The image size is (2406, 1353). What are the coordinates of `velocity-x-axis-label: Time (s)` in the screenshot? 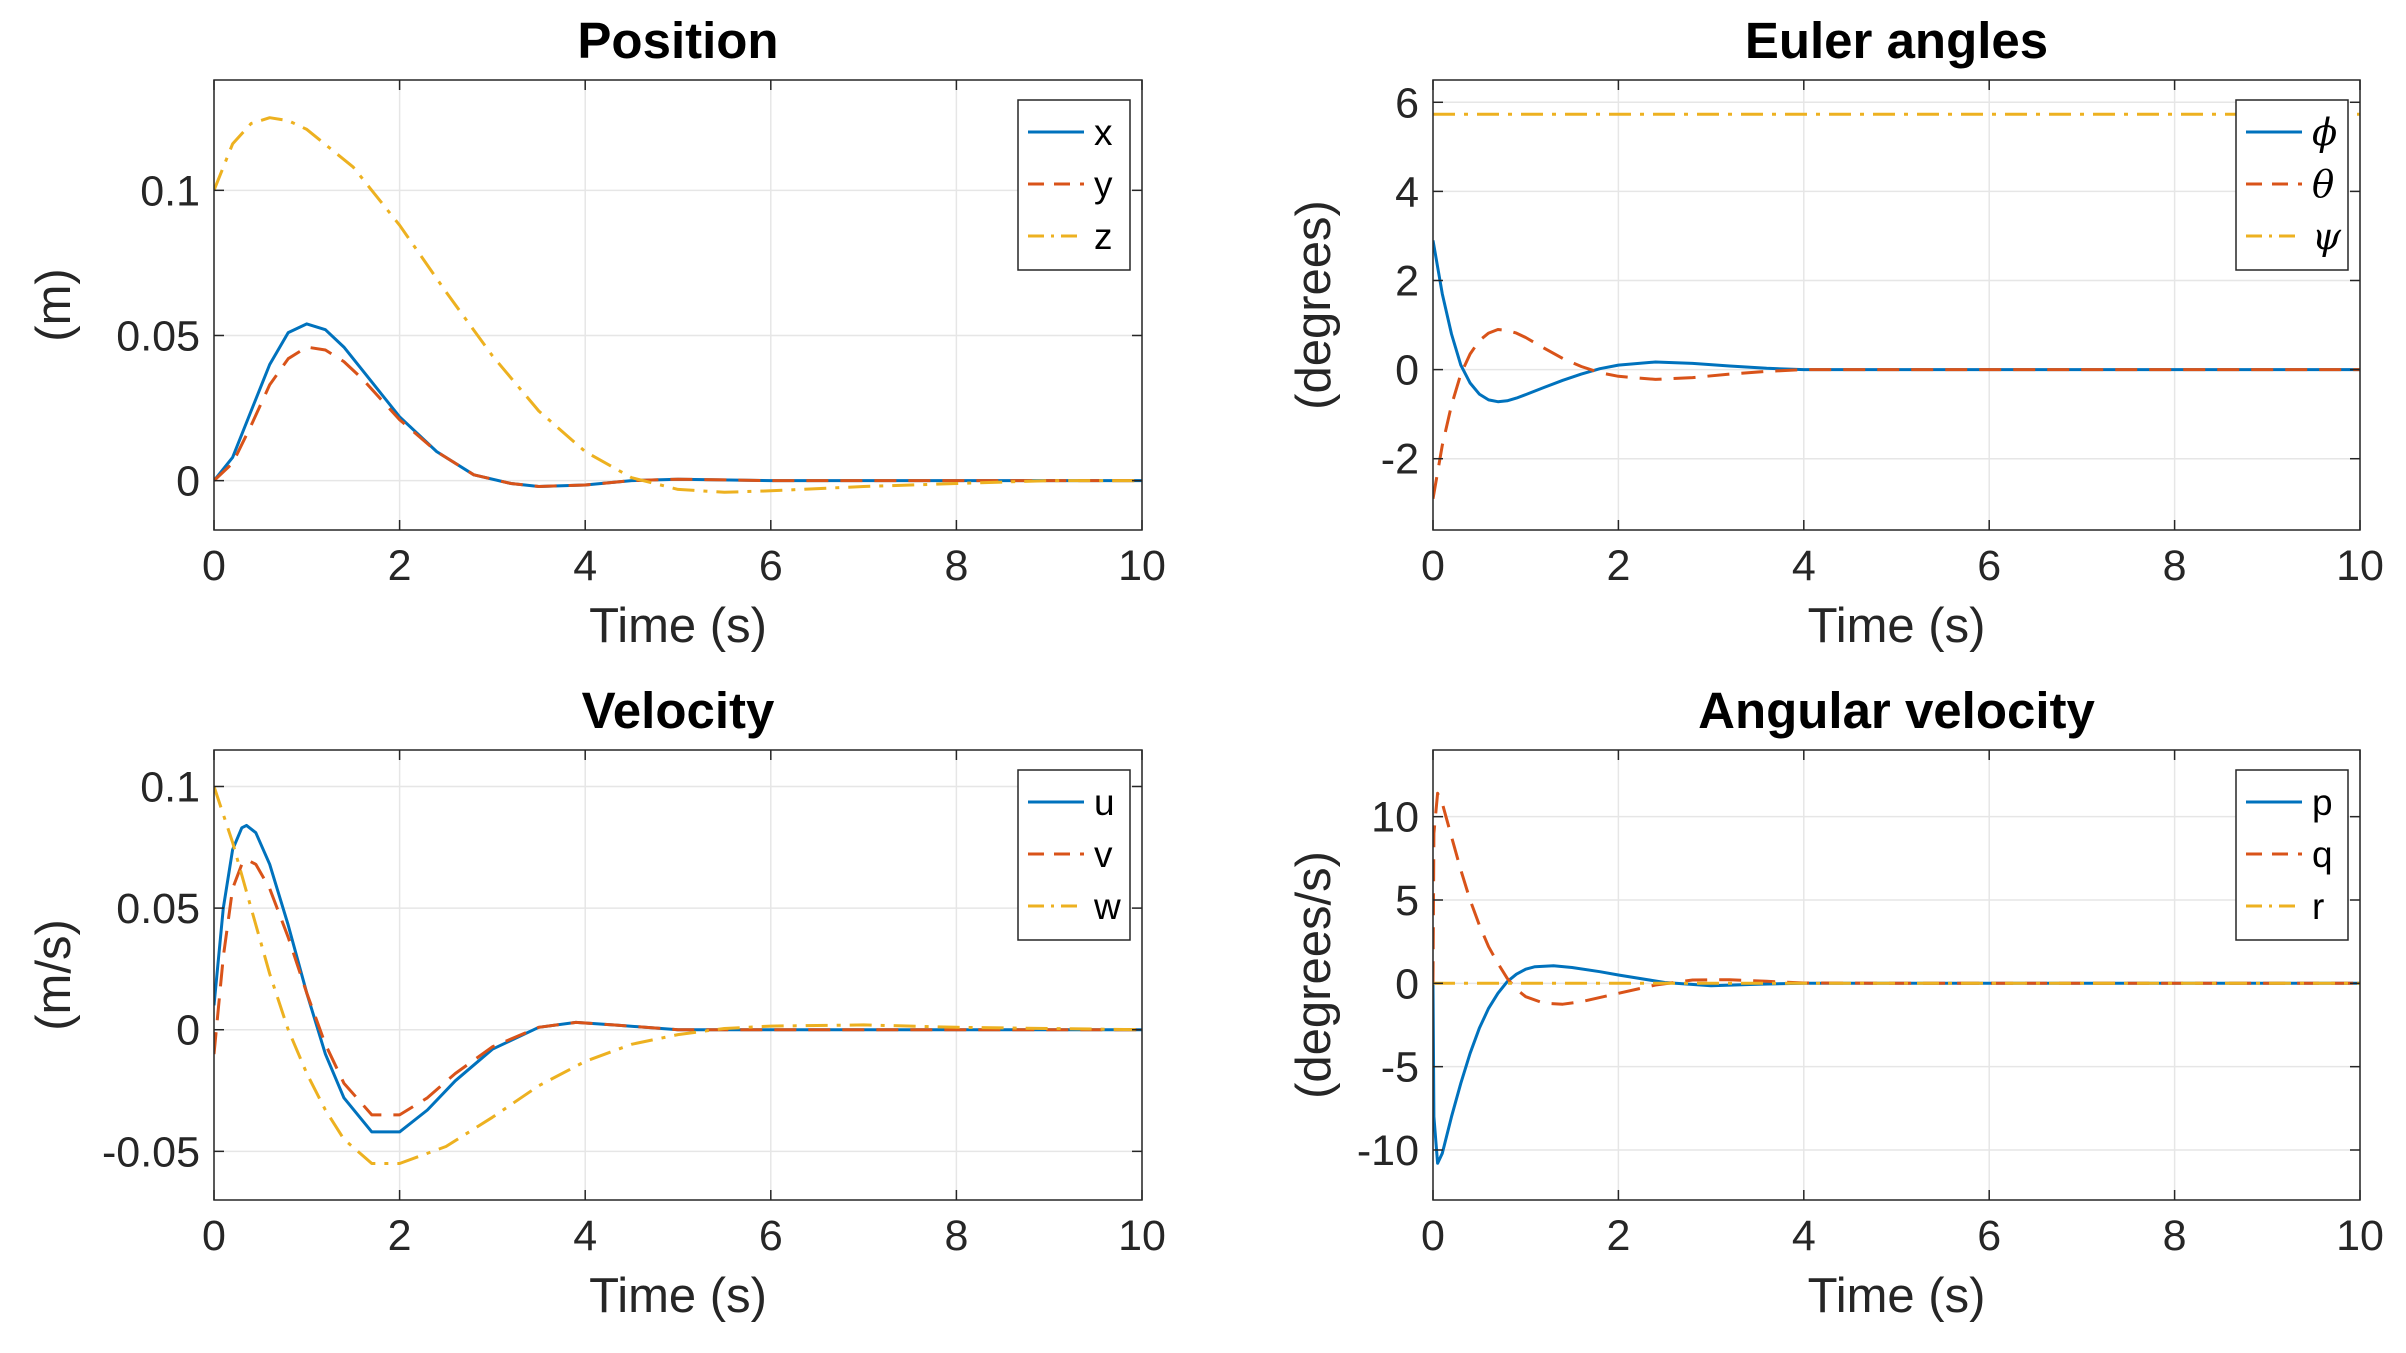 It's located at (678, 1296).